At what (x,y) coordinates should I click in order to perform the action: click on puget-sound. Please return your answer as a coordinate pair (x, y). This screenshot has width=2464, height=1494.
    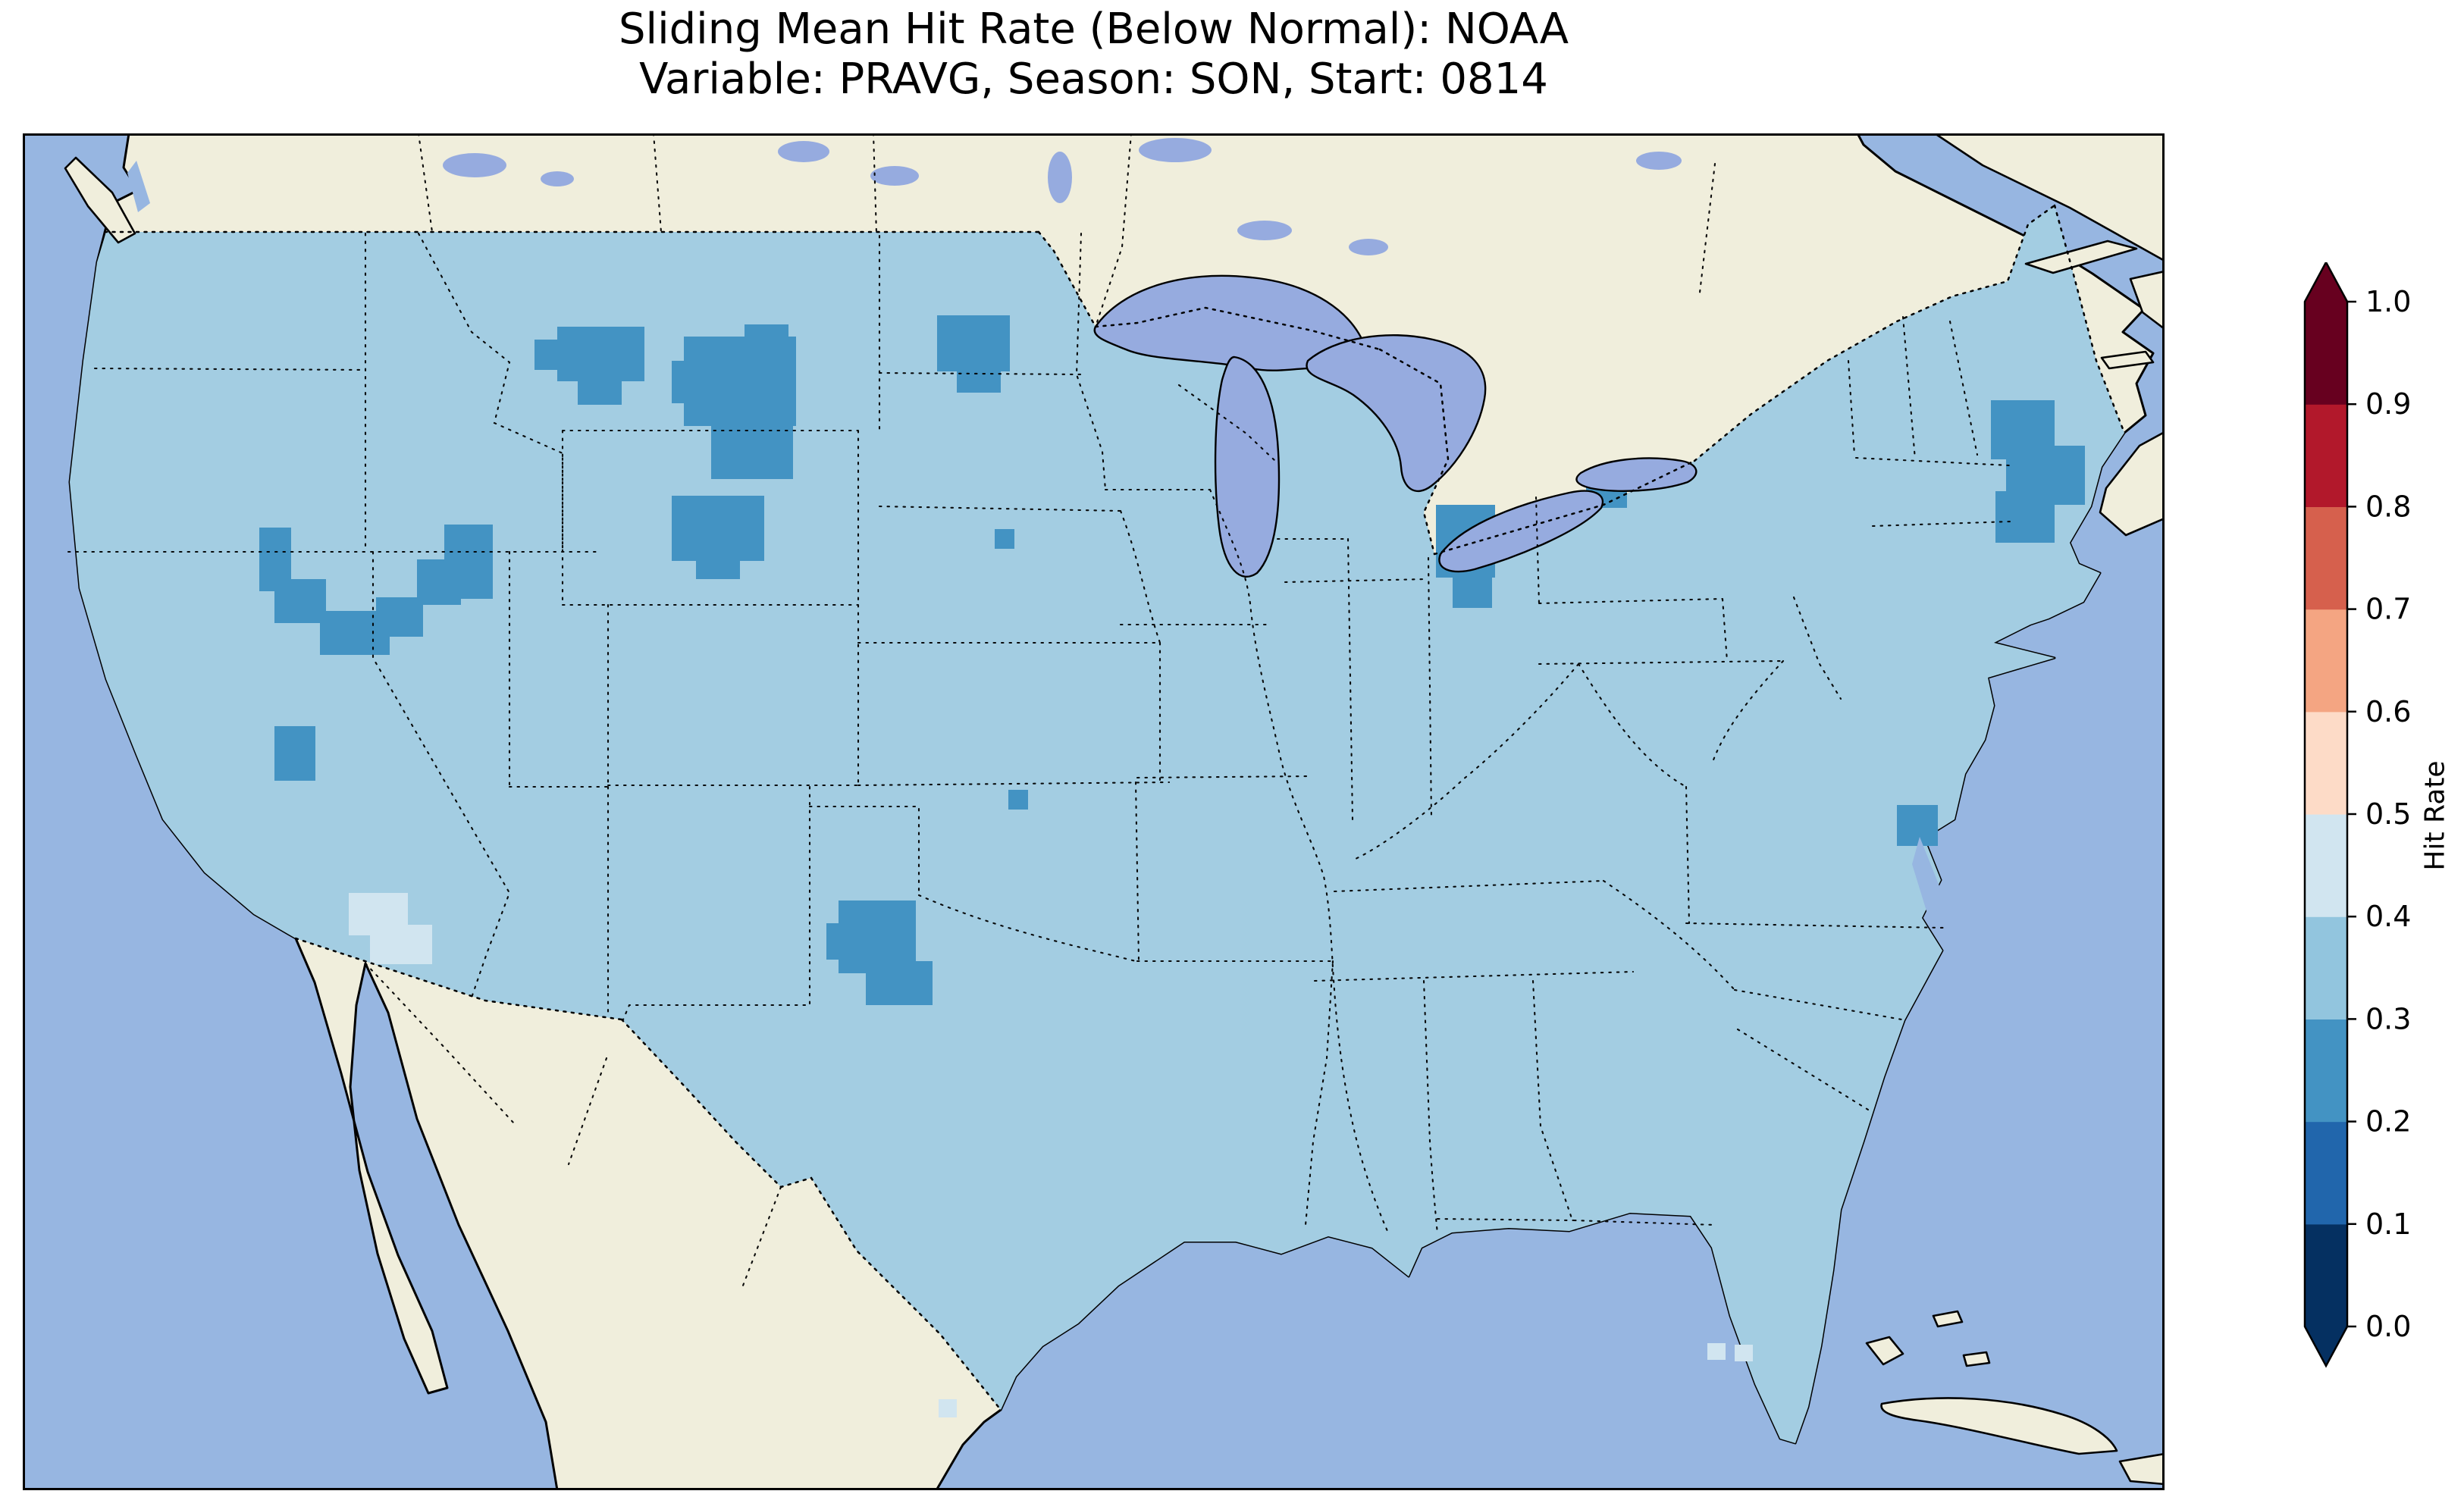
    Looking at the image, I should click on (138, 186).